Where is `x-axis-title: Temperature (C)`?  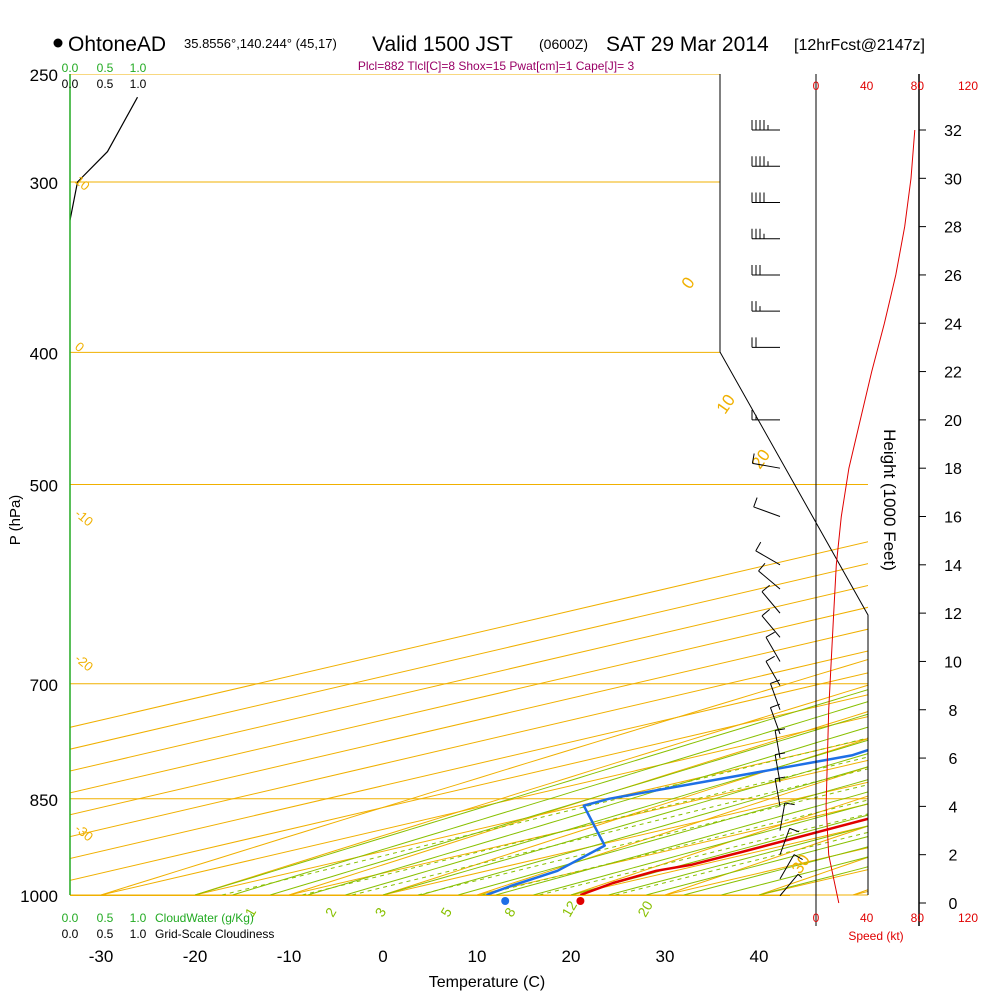 x-axis-title: Temperature (C) is located at coordinates (487, 982).